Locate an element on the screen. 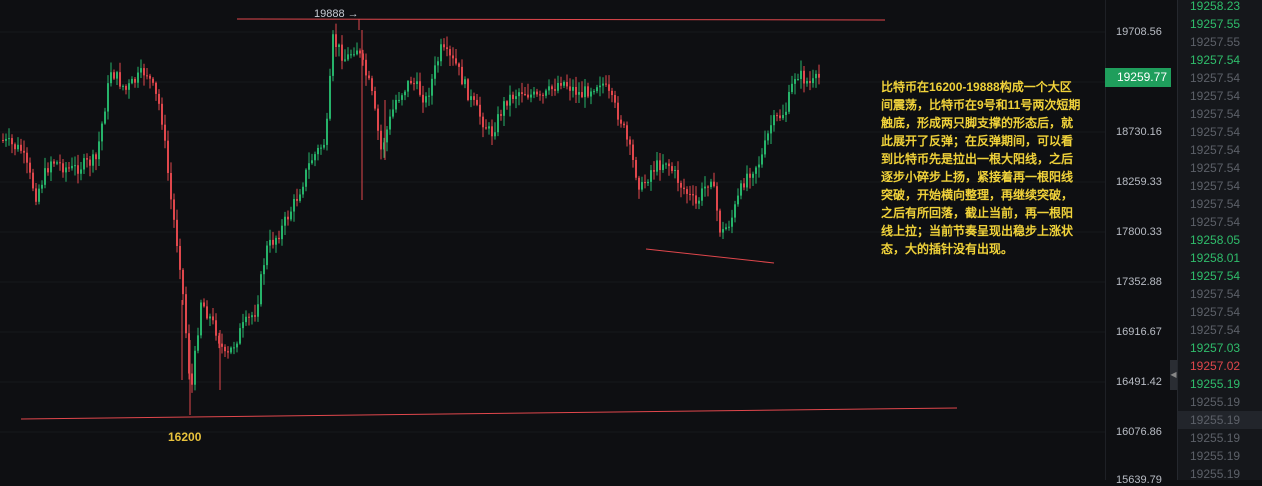 The image size is (1262, 486). orderbook-row: 19257.02 is located at coordinates (1215, 366).